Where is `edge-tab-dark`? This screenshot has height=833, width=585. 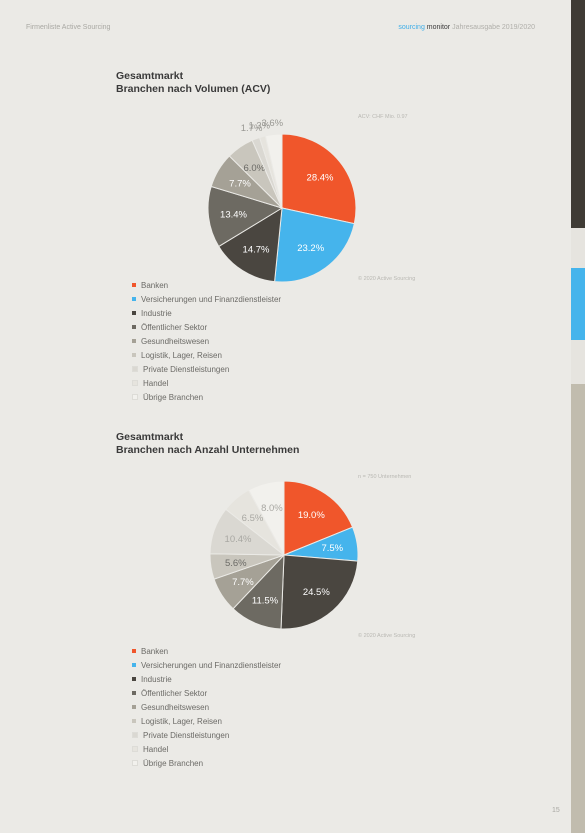 edge-tab-dark is located at coordinates (578, 114).